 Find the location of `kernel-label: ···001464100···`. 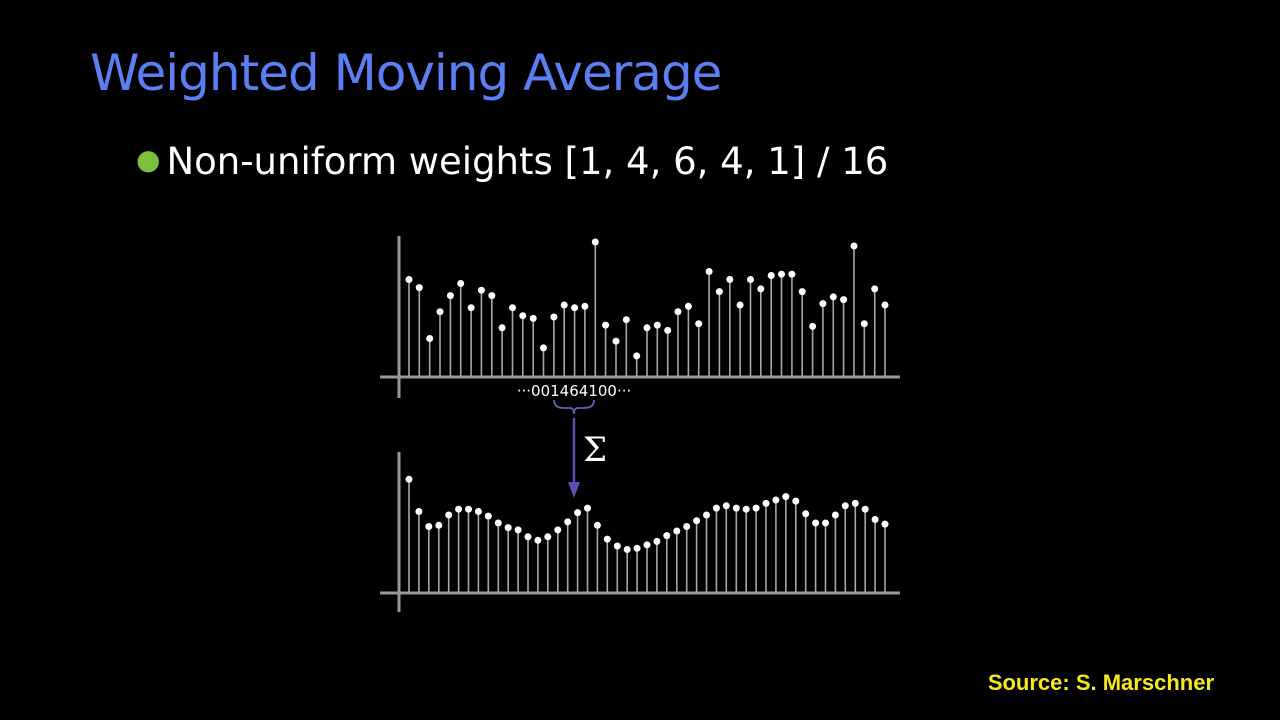

kernel-label: ···001464100··· is located at coordinates (574, 391).